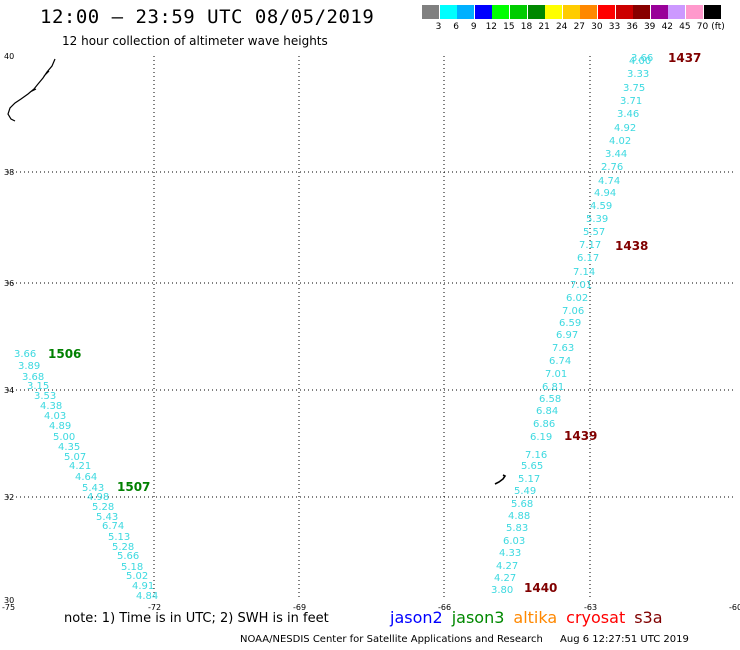 This screenshot has height=650, width=740. Describe the element at coordinates (685, 27) in the screenshot. I see `scale-label: 45` at that location.